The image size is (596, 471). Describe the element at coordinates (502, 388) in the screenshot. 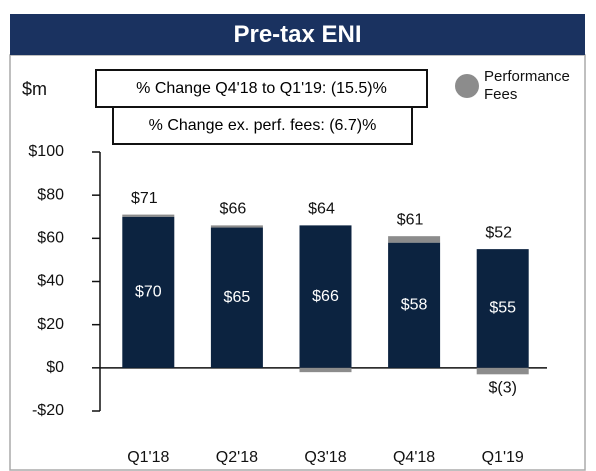

I see `fee-value-label: $(3)` at that location.